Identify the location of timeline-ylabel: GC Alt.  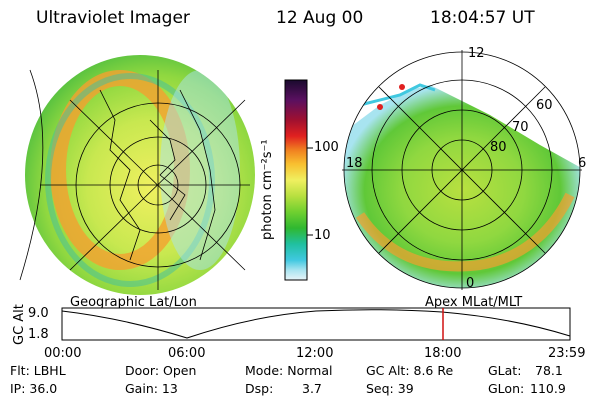
(19, 324).